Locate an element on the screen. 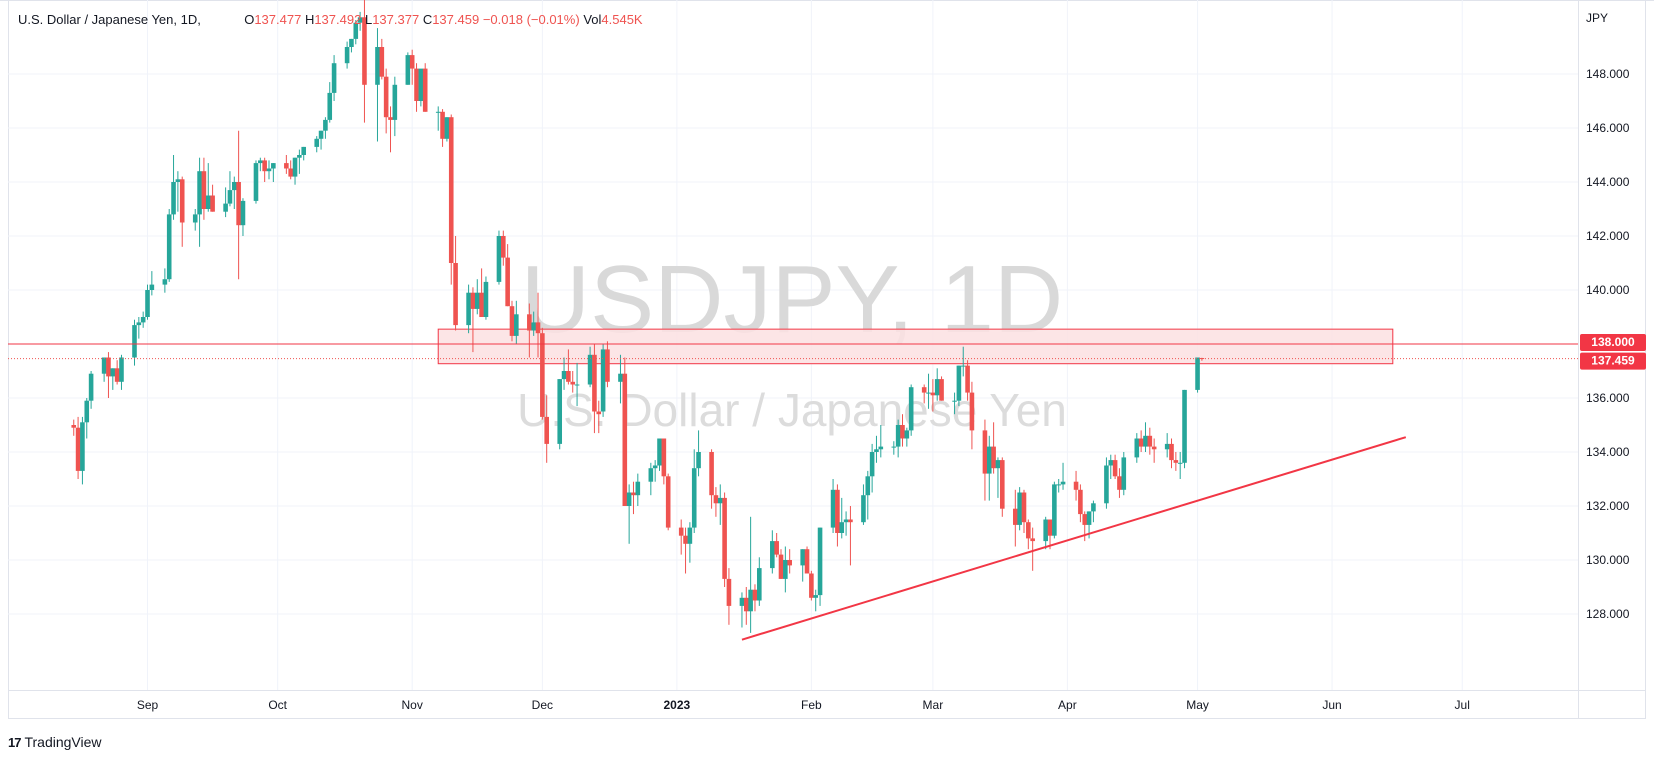 The image size is (1654, 760). tradingview-logo-icon: 17 is located at coordinates (15, 742).